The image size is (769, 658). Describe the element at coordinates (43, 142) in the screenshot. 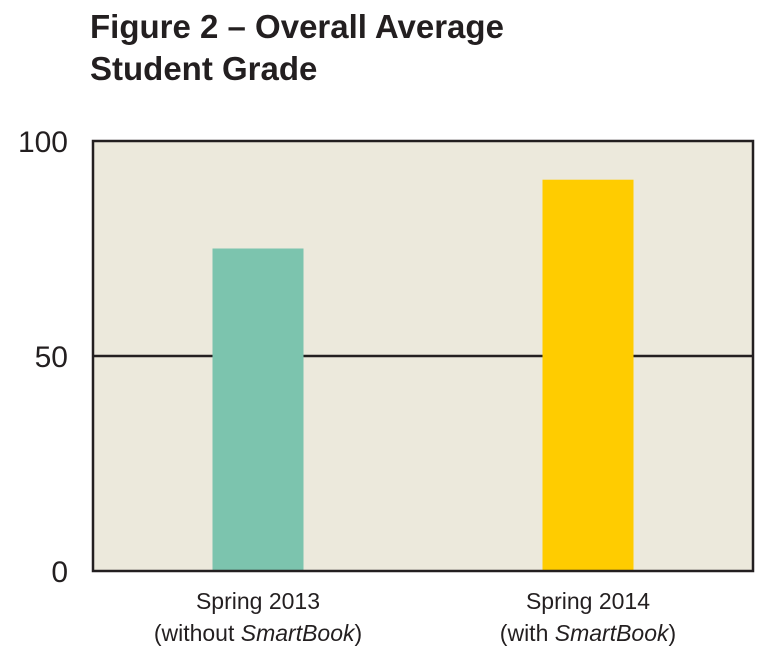

I see `y-tick-label: 100` at that location.